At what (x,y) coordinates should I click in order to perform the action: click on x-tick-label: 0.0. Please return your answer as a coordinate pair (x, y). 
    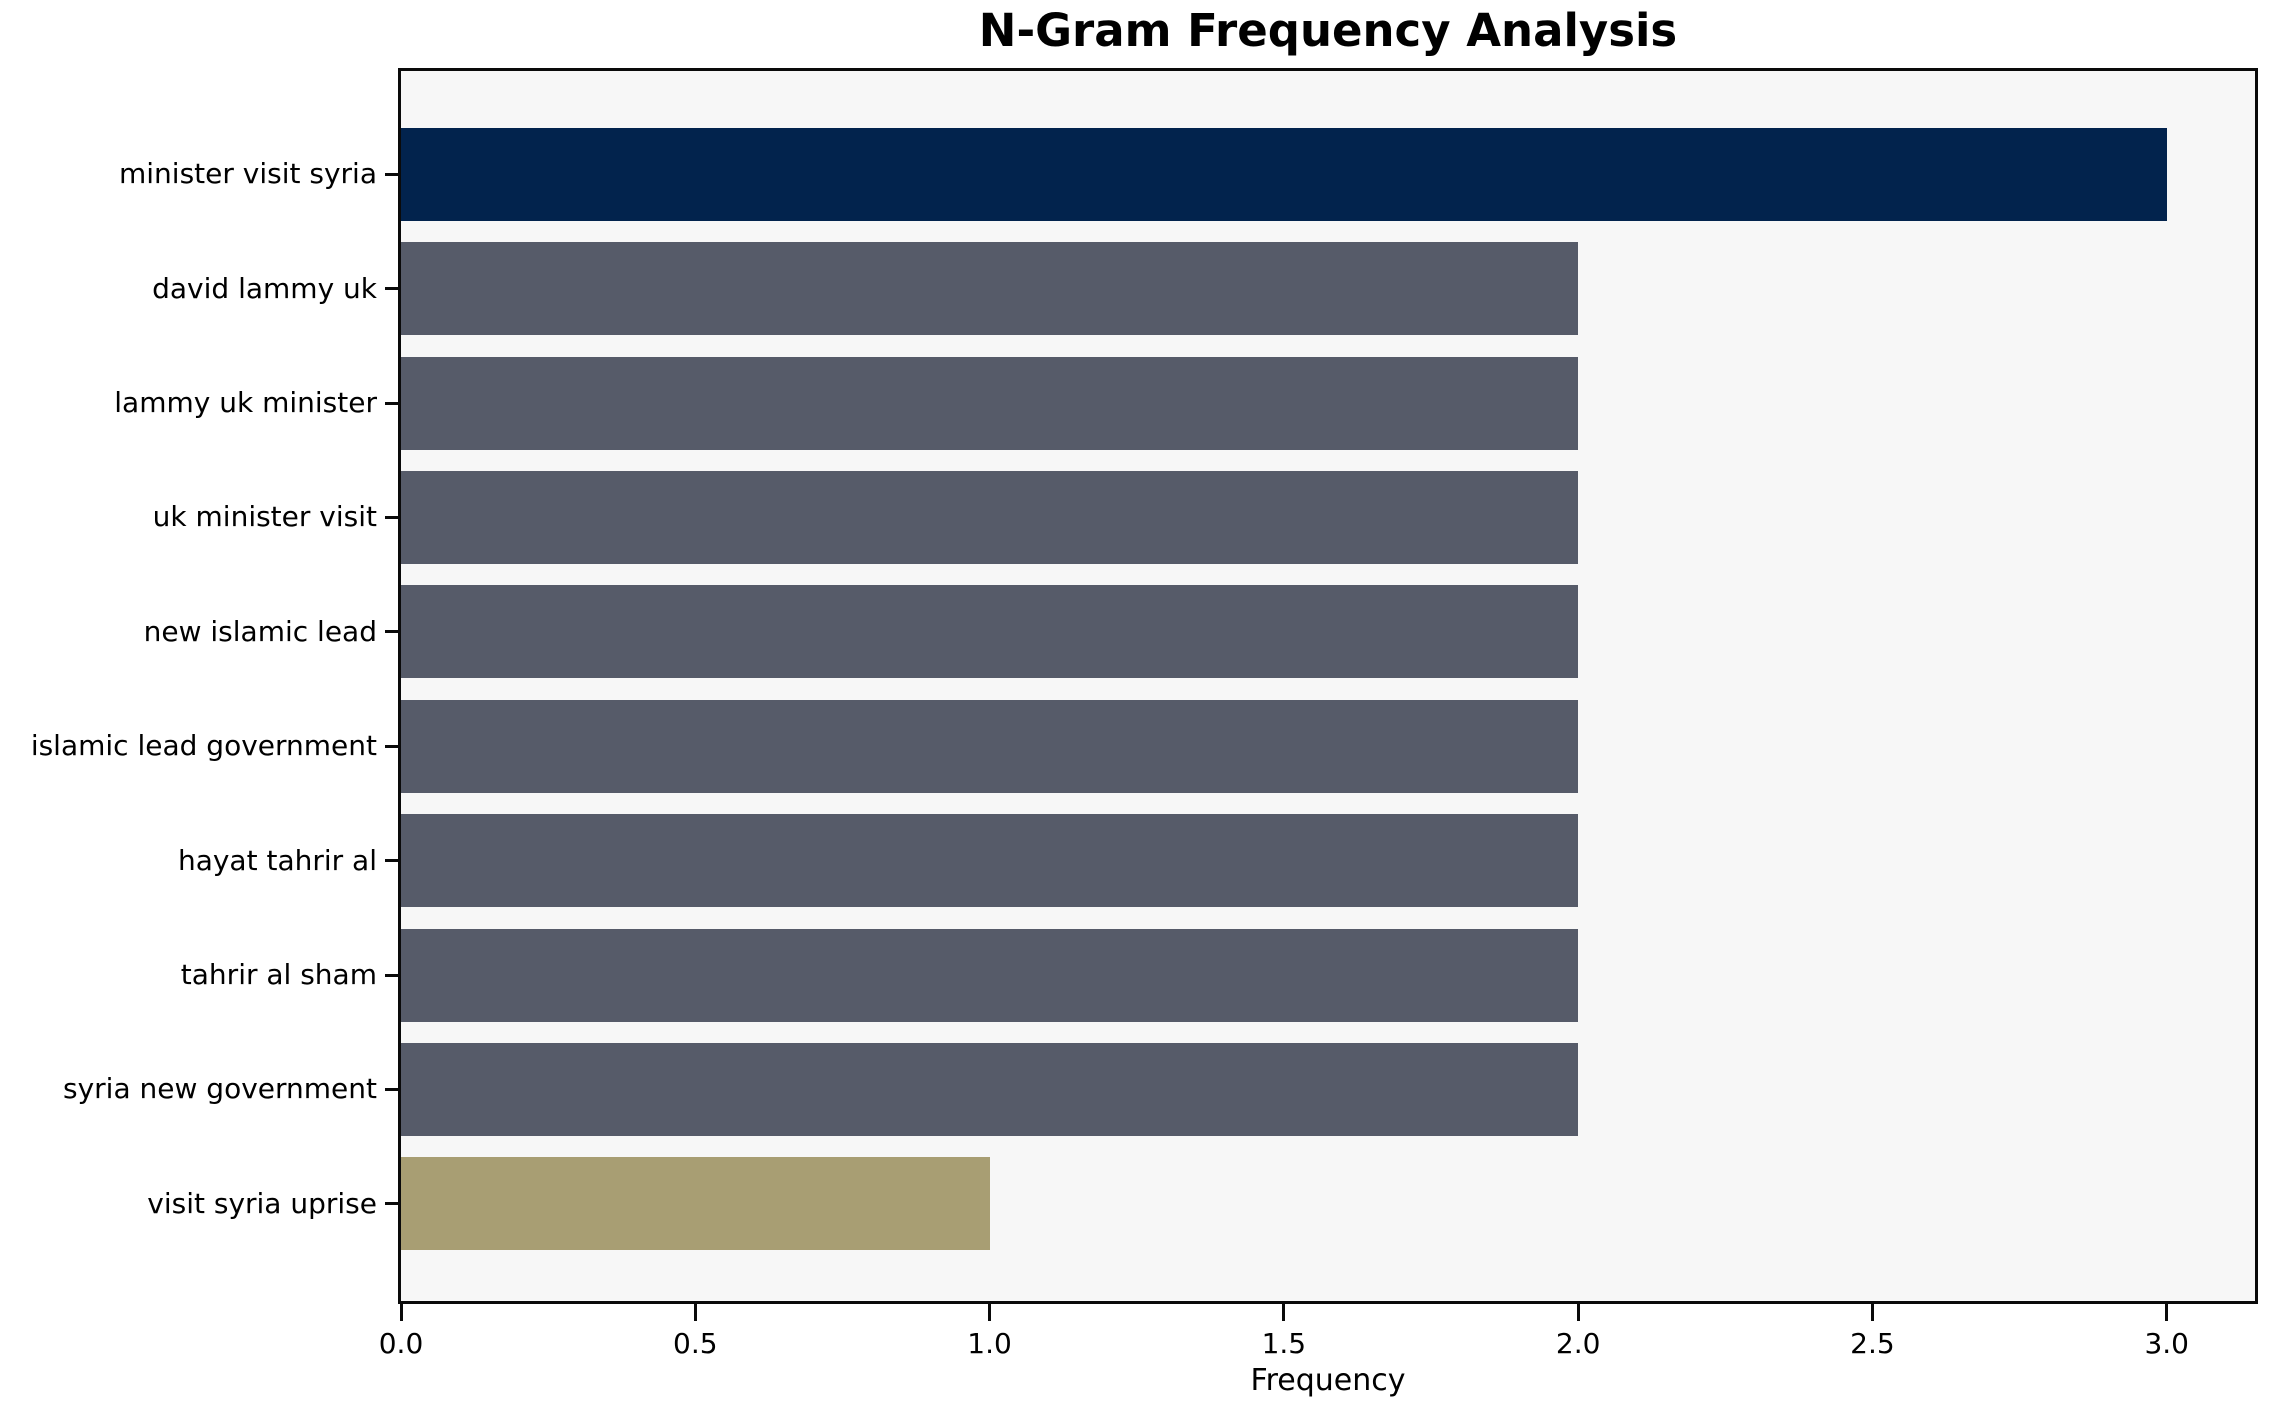
    Looking at the image, I should click on (401, 1343).